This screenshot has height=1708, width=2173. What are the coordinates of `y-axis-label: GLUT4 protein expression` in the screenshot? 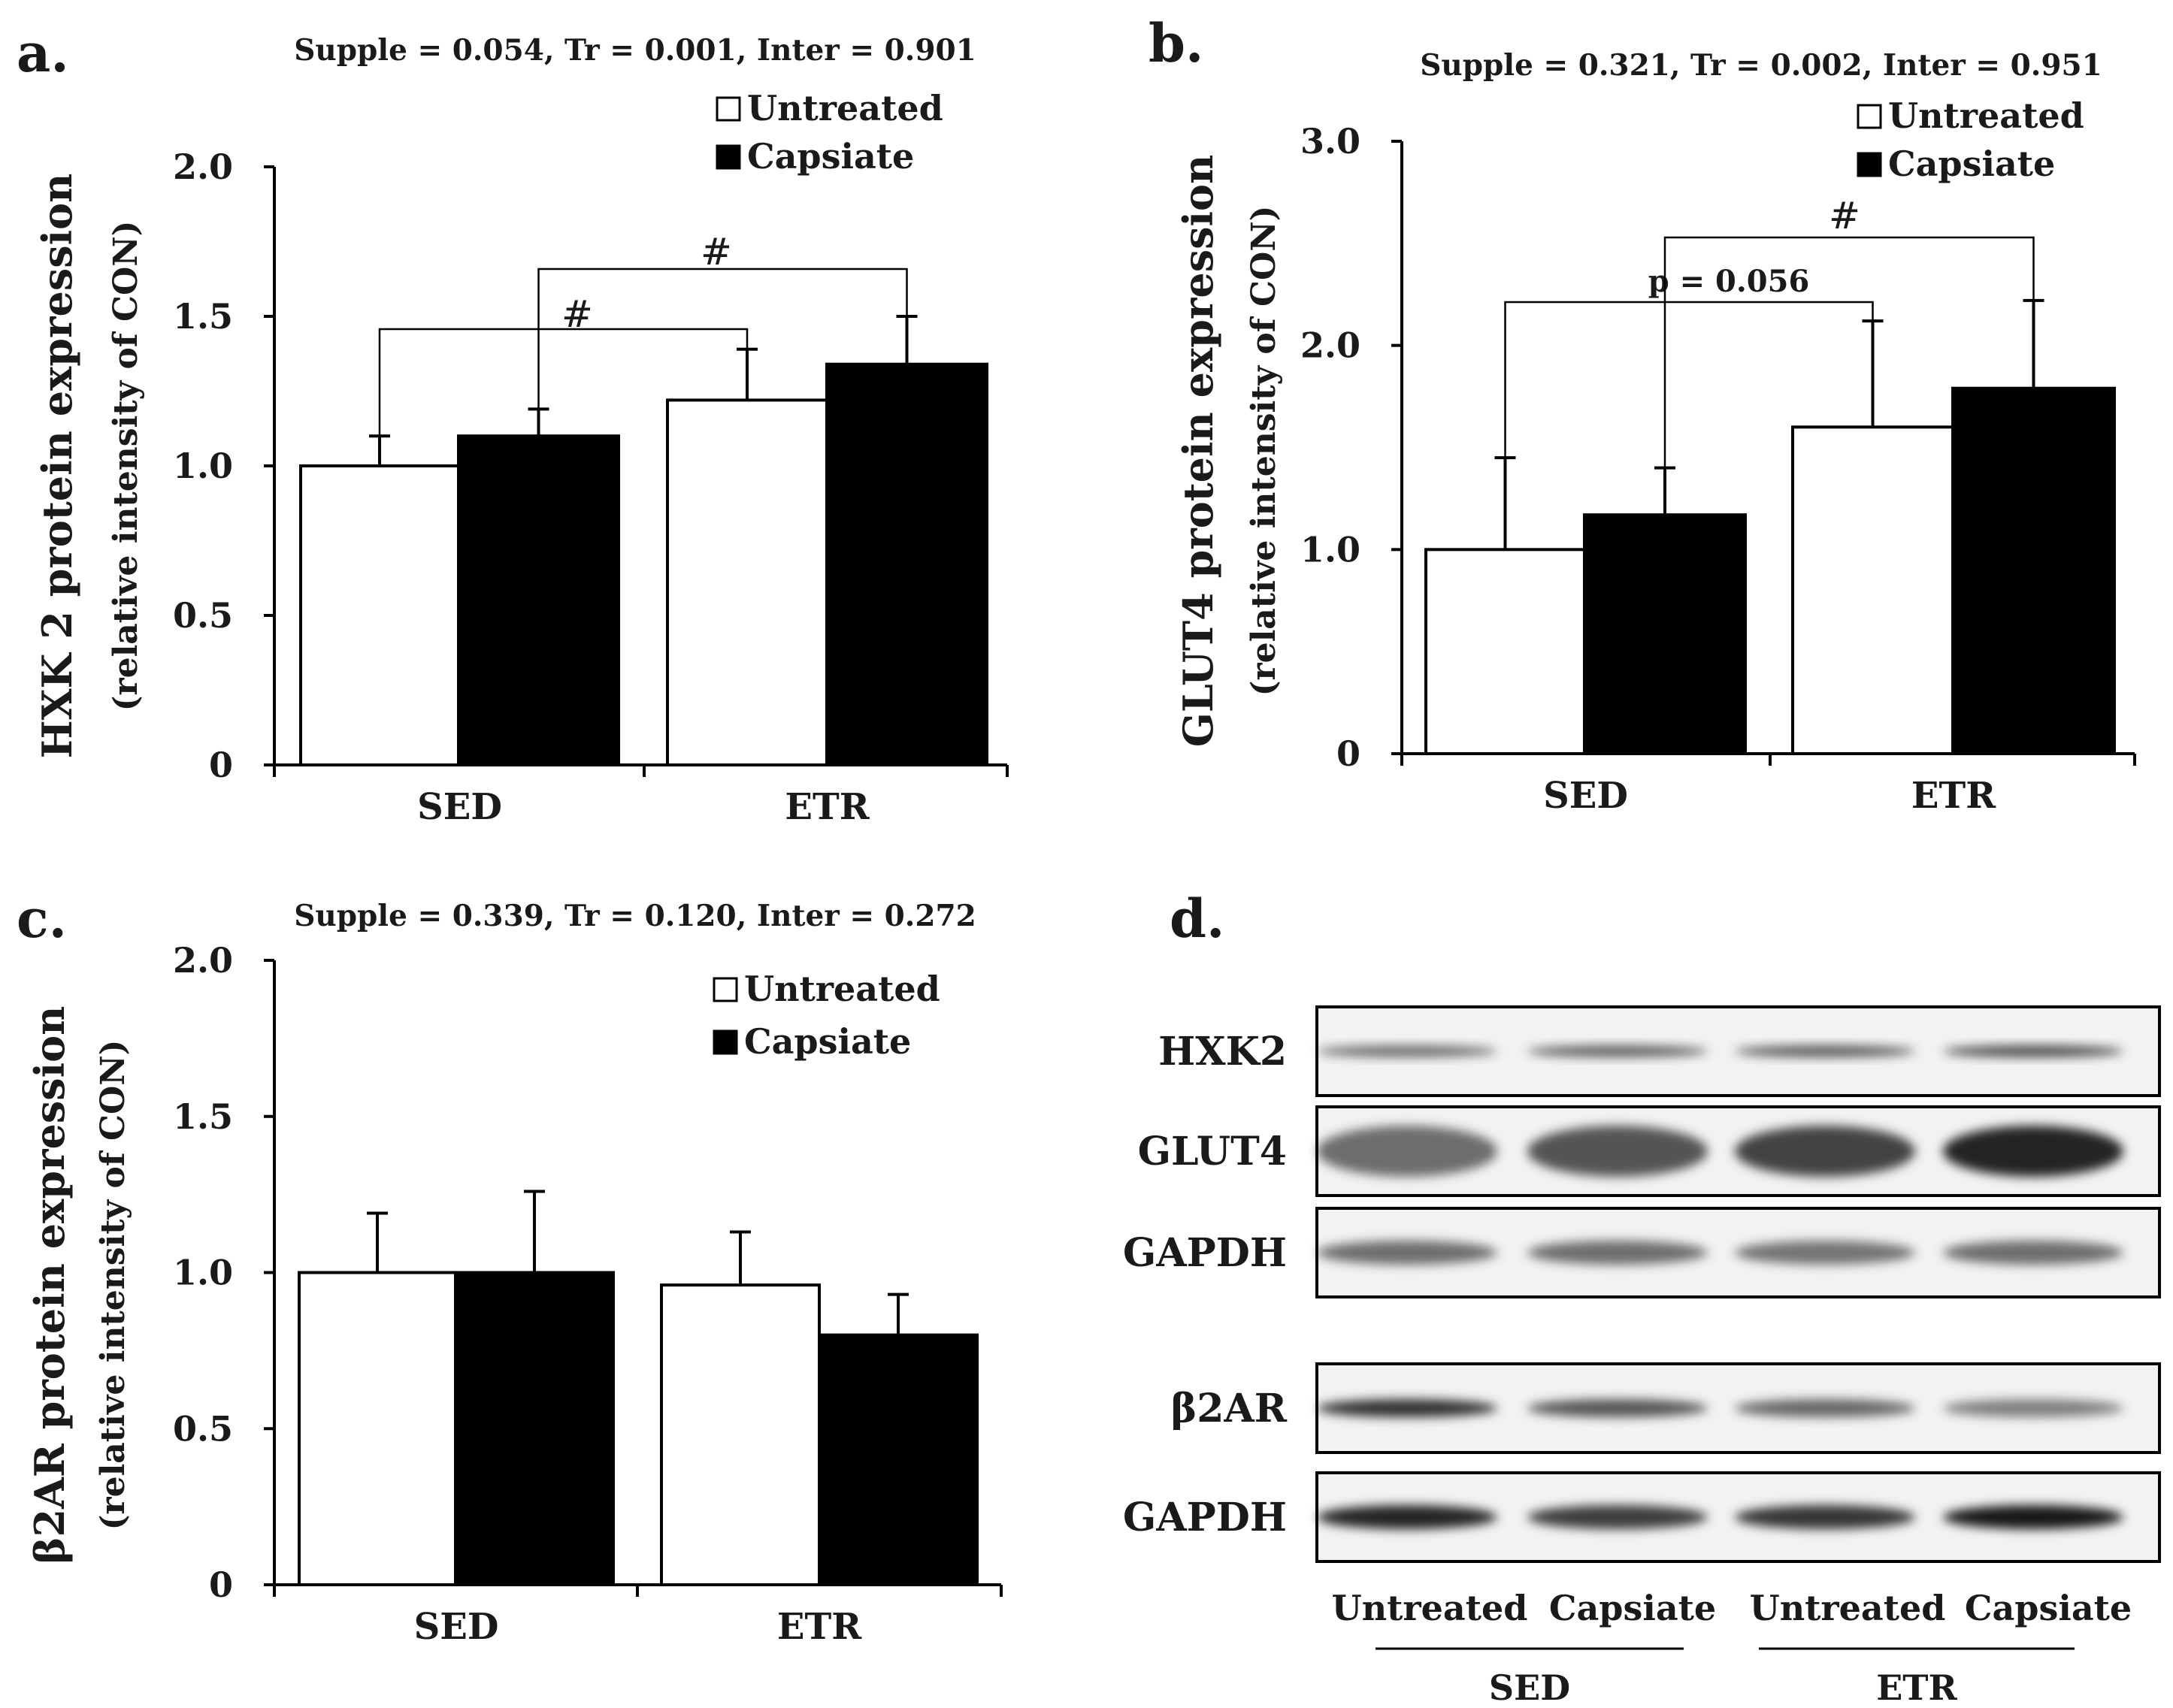 It's located at (1198, 451).